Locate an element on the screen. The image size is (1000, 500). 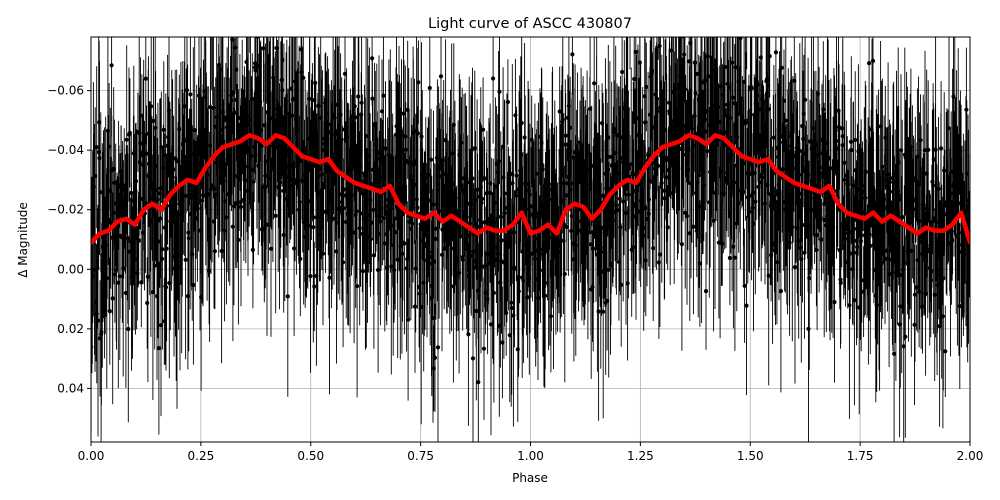
chart-title: Light curve of ASCC 430807 is located at coordinates (530, 24).